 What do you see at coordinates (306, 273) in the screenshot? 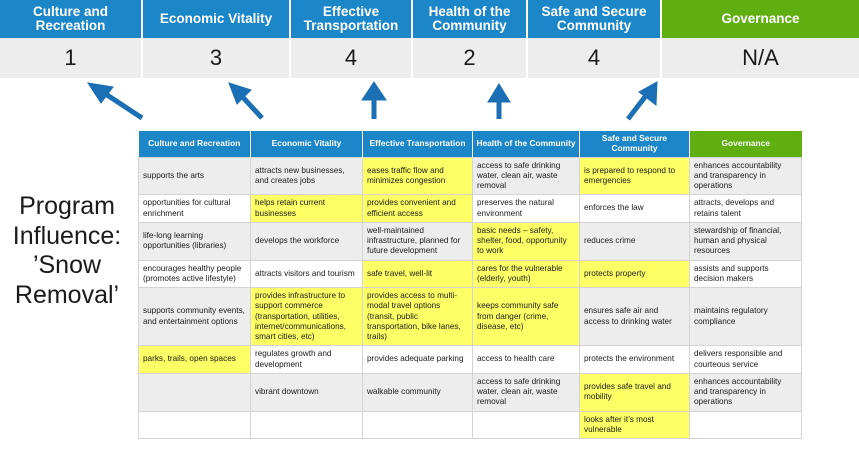
I see `matrix-cell-r3-c1: attracts visitors and tourism` at bounding box center [306, 273].